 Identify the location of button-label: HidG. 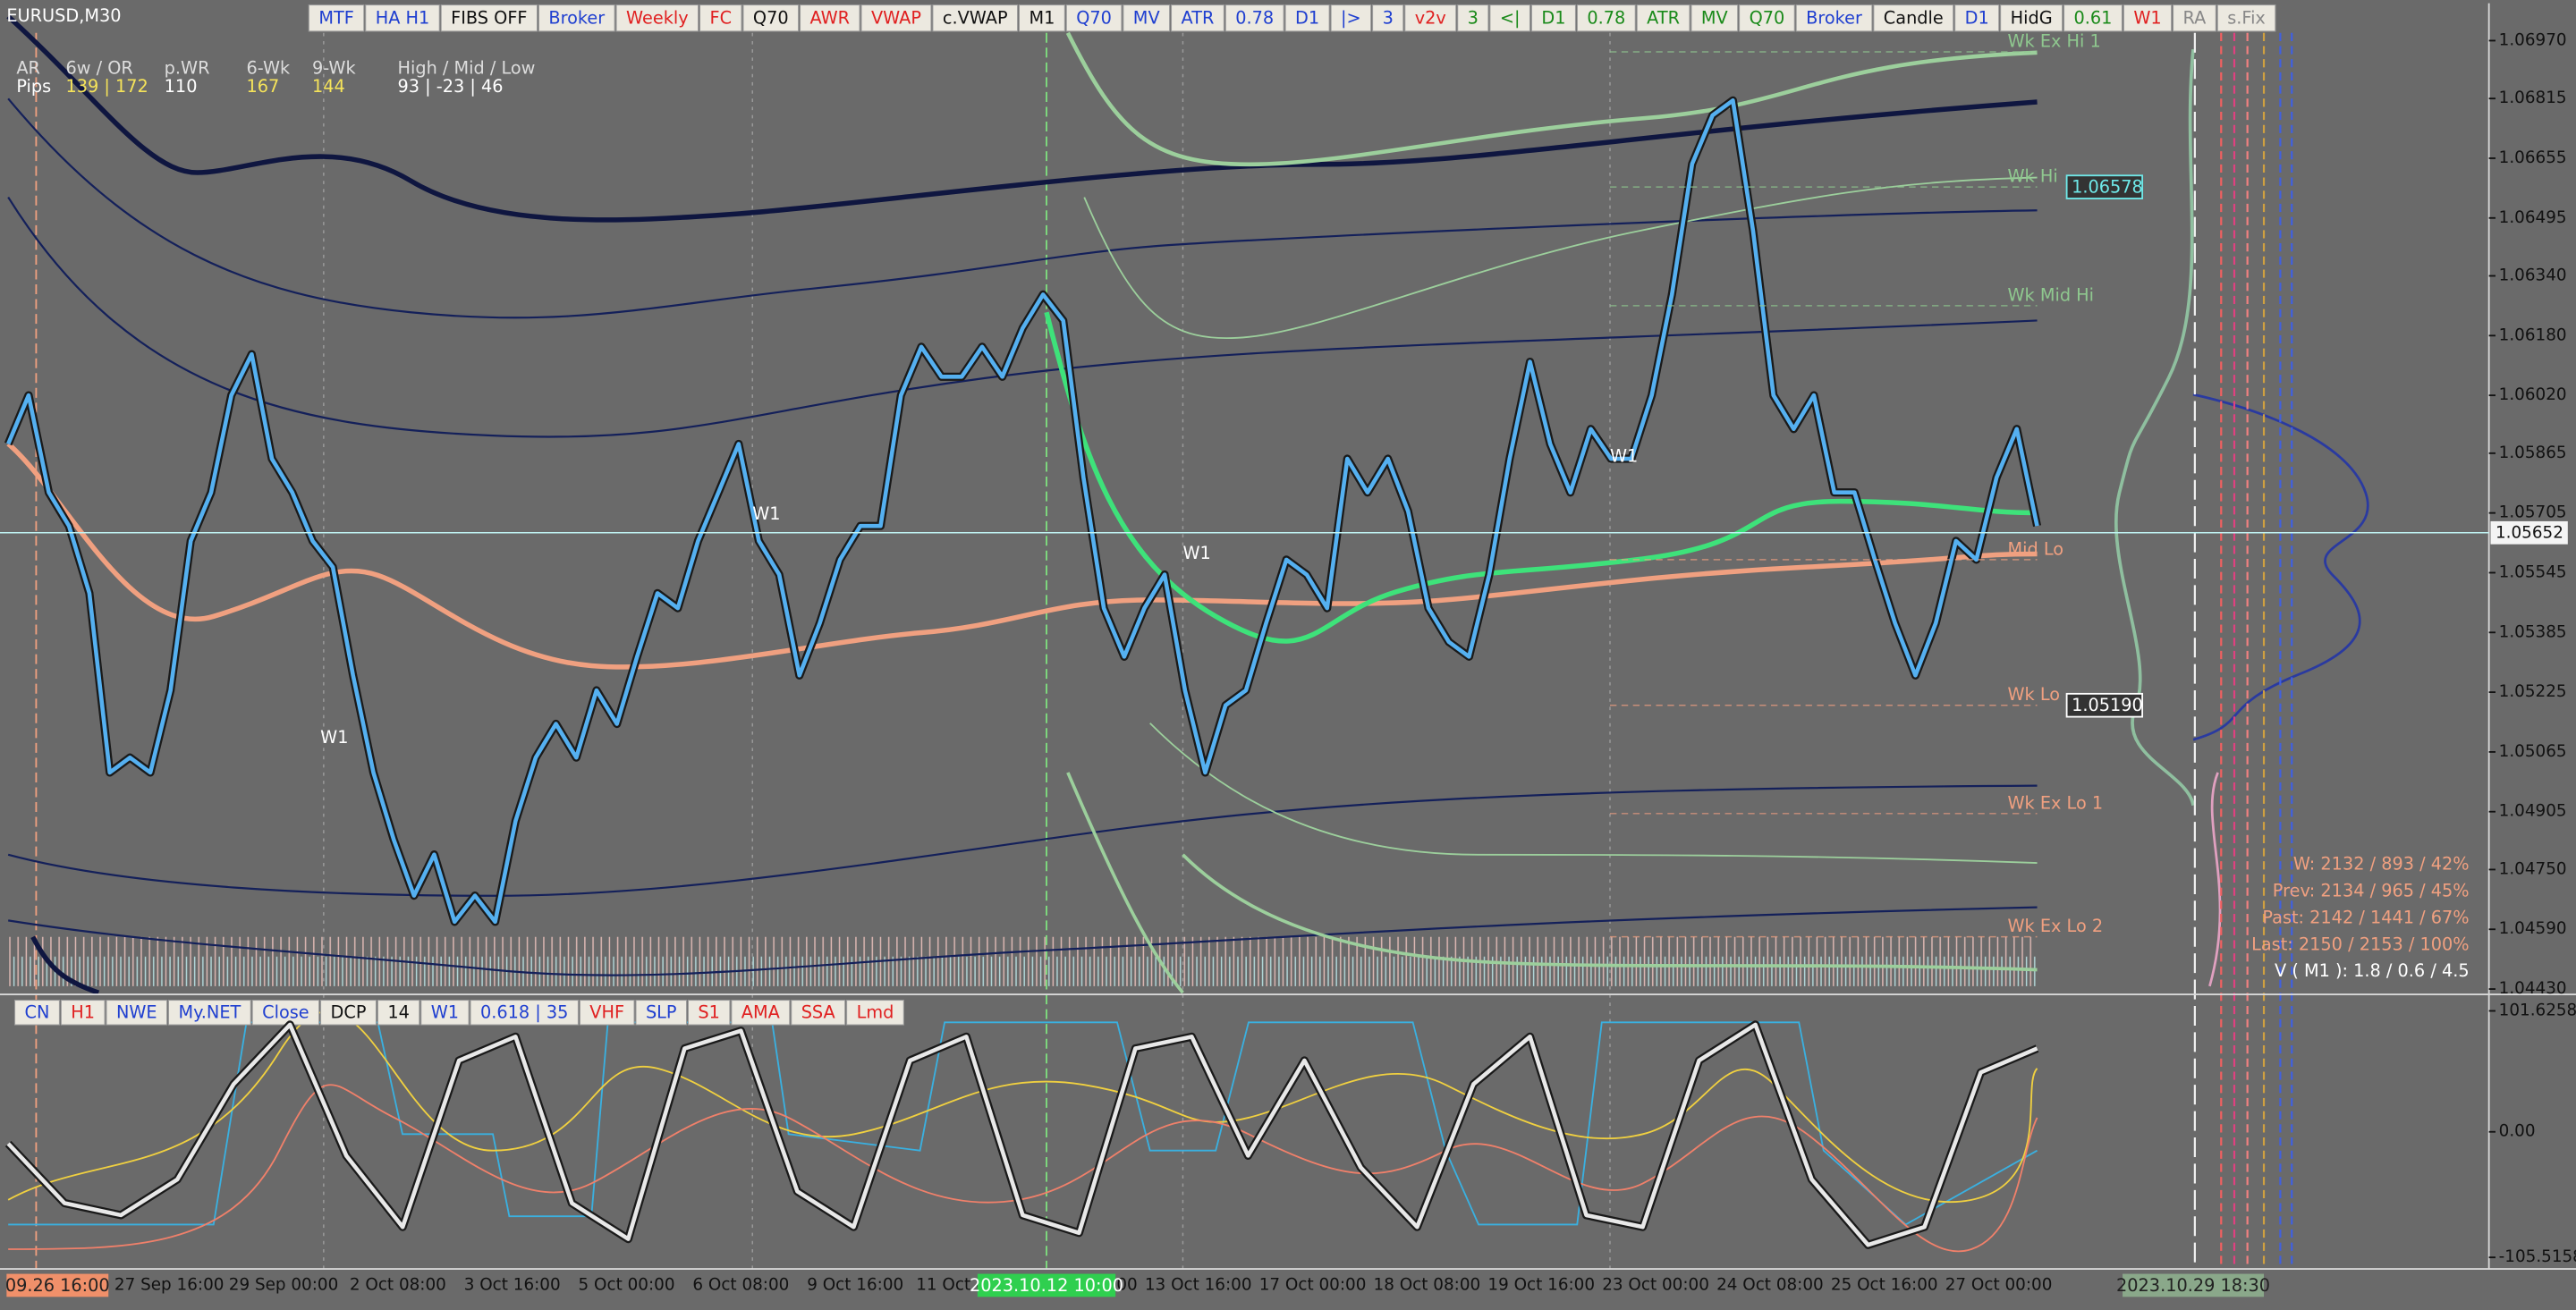
(2032, 18).